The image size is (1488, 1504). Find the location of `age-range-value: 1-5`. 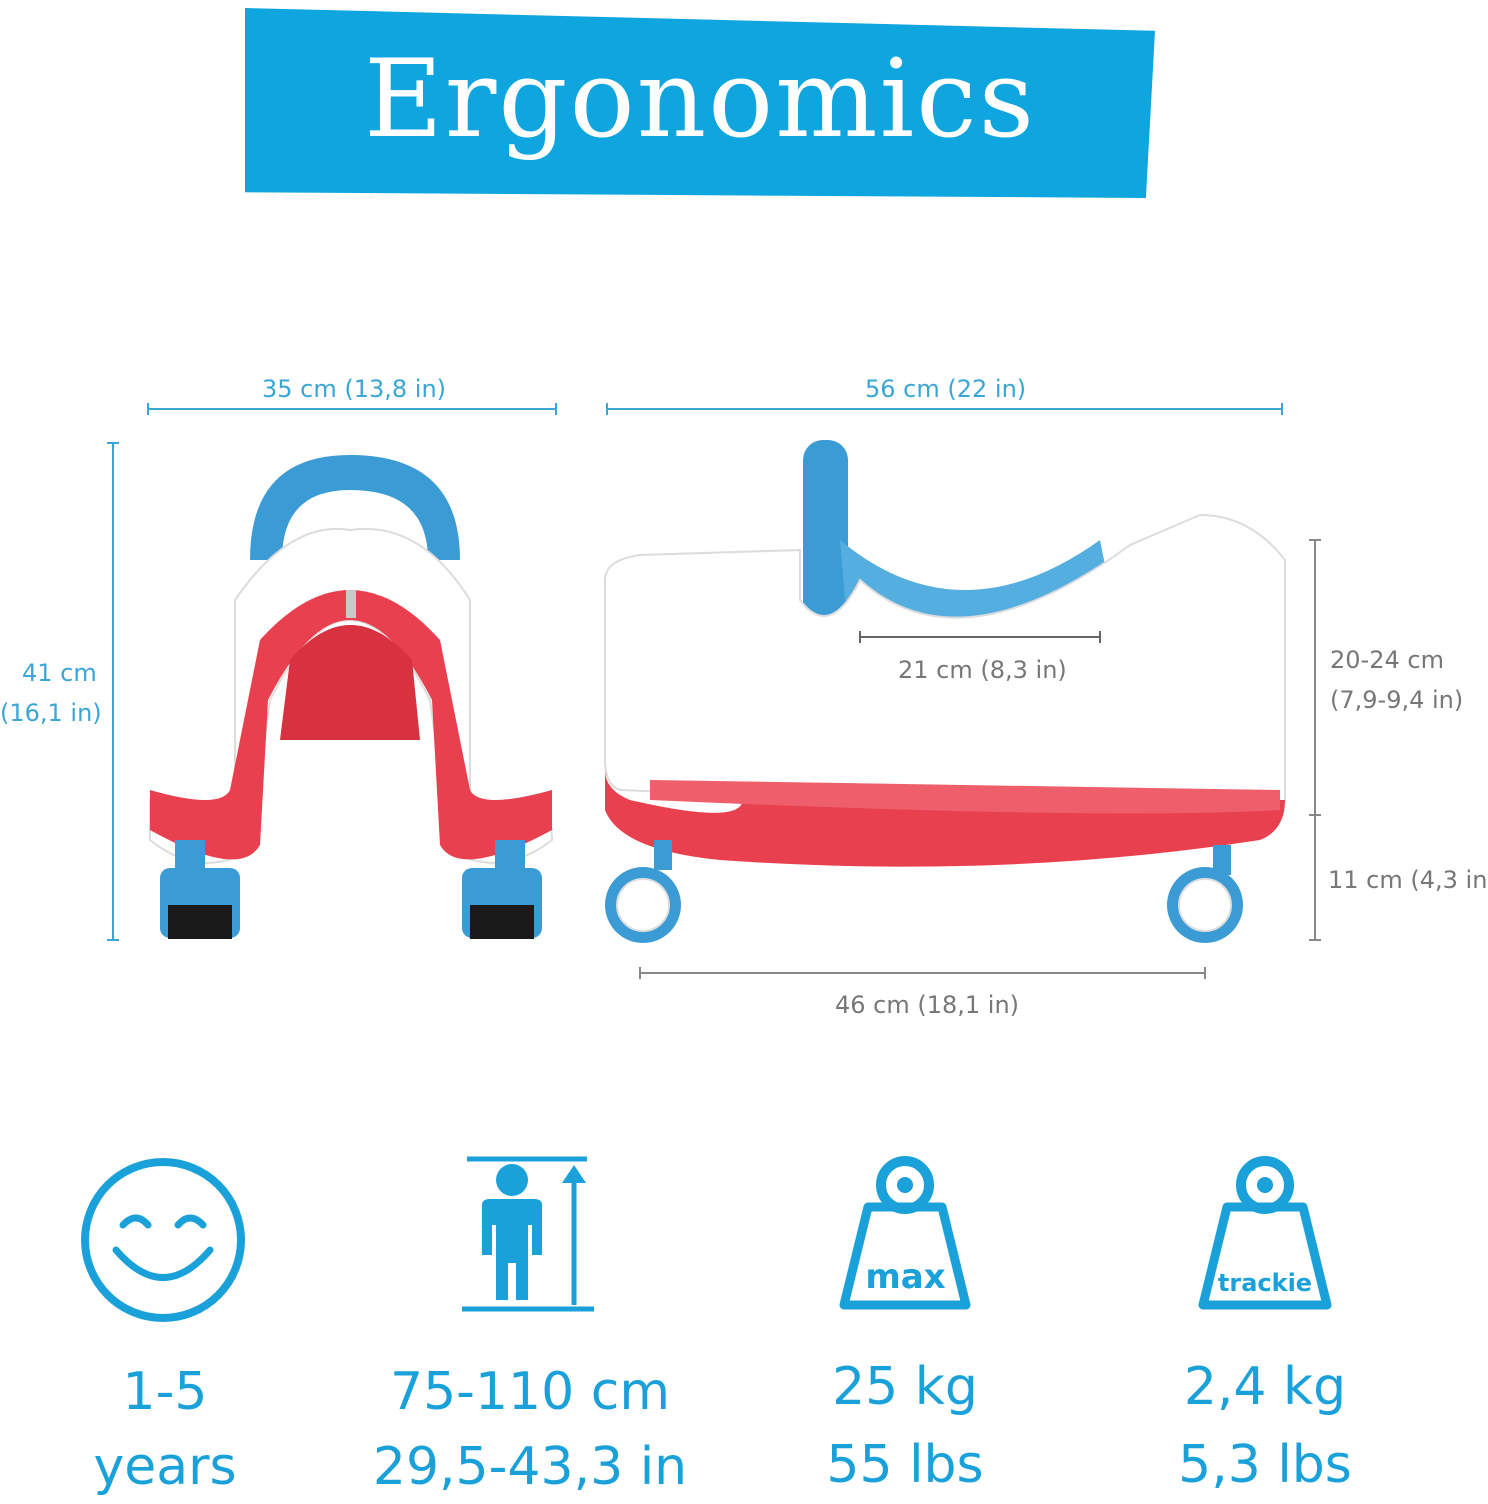

age-range-value: 1-5 is located at coordinates (165, 1392).